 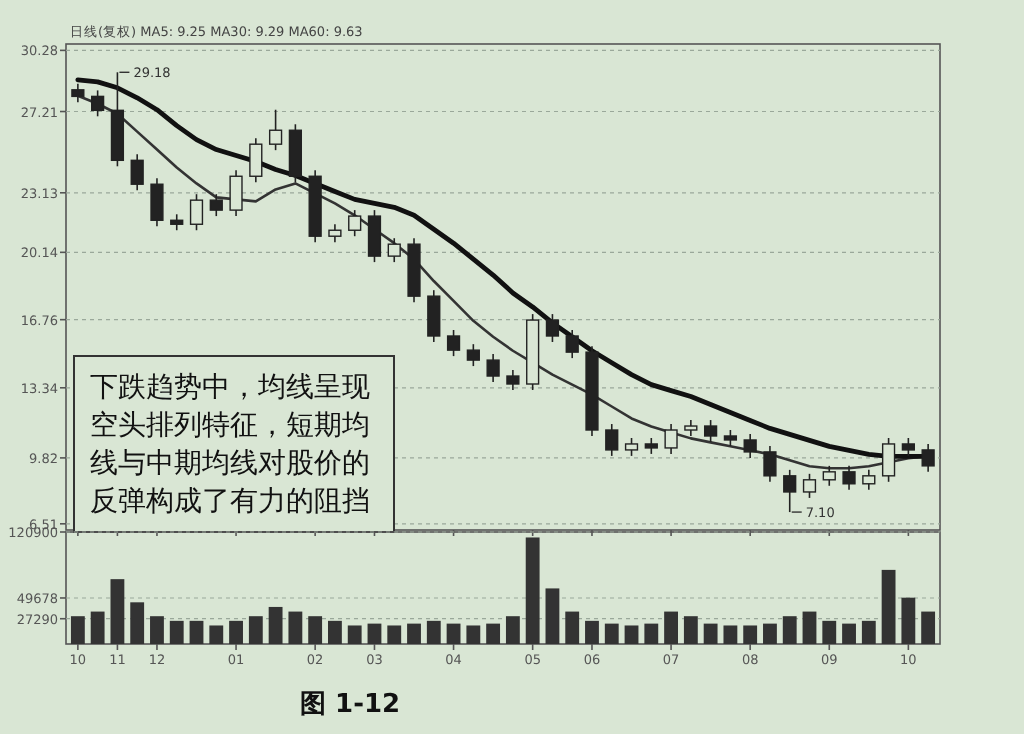 What do you see at coordinates (230, 445) in the screenshot?
I see `annotation: 下跌趋势中，均线呈现空头排列特征，短期均线与中期均线对股价的反弹构成了有力的阻挡` at bounding box center [230, 445].